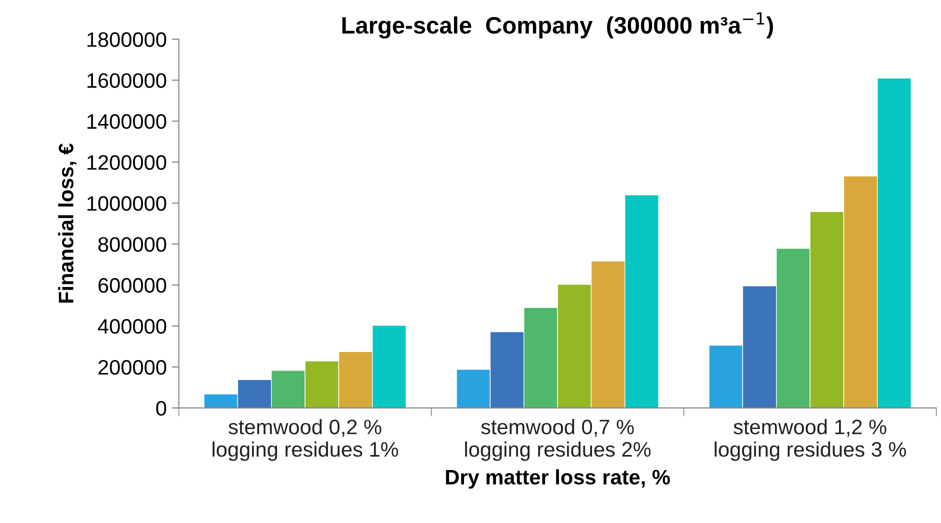  What do you see at coordinates (558, 479) in the screenshot?
I see `x-axis-title: Dry matter loss rate, %` at bounding box center [558, 479].